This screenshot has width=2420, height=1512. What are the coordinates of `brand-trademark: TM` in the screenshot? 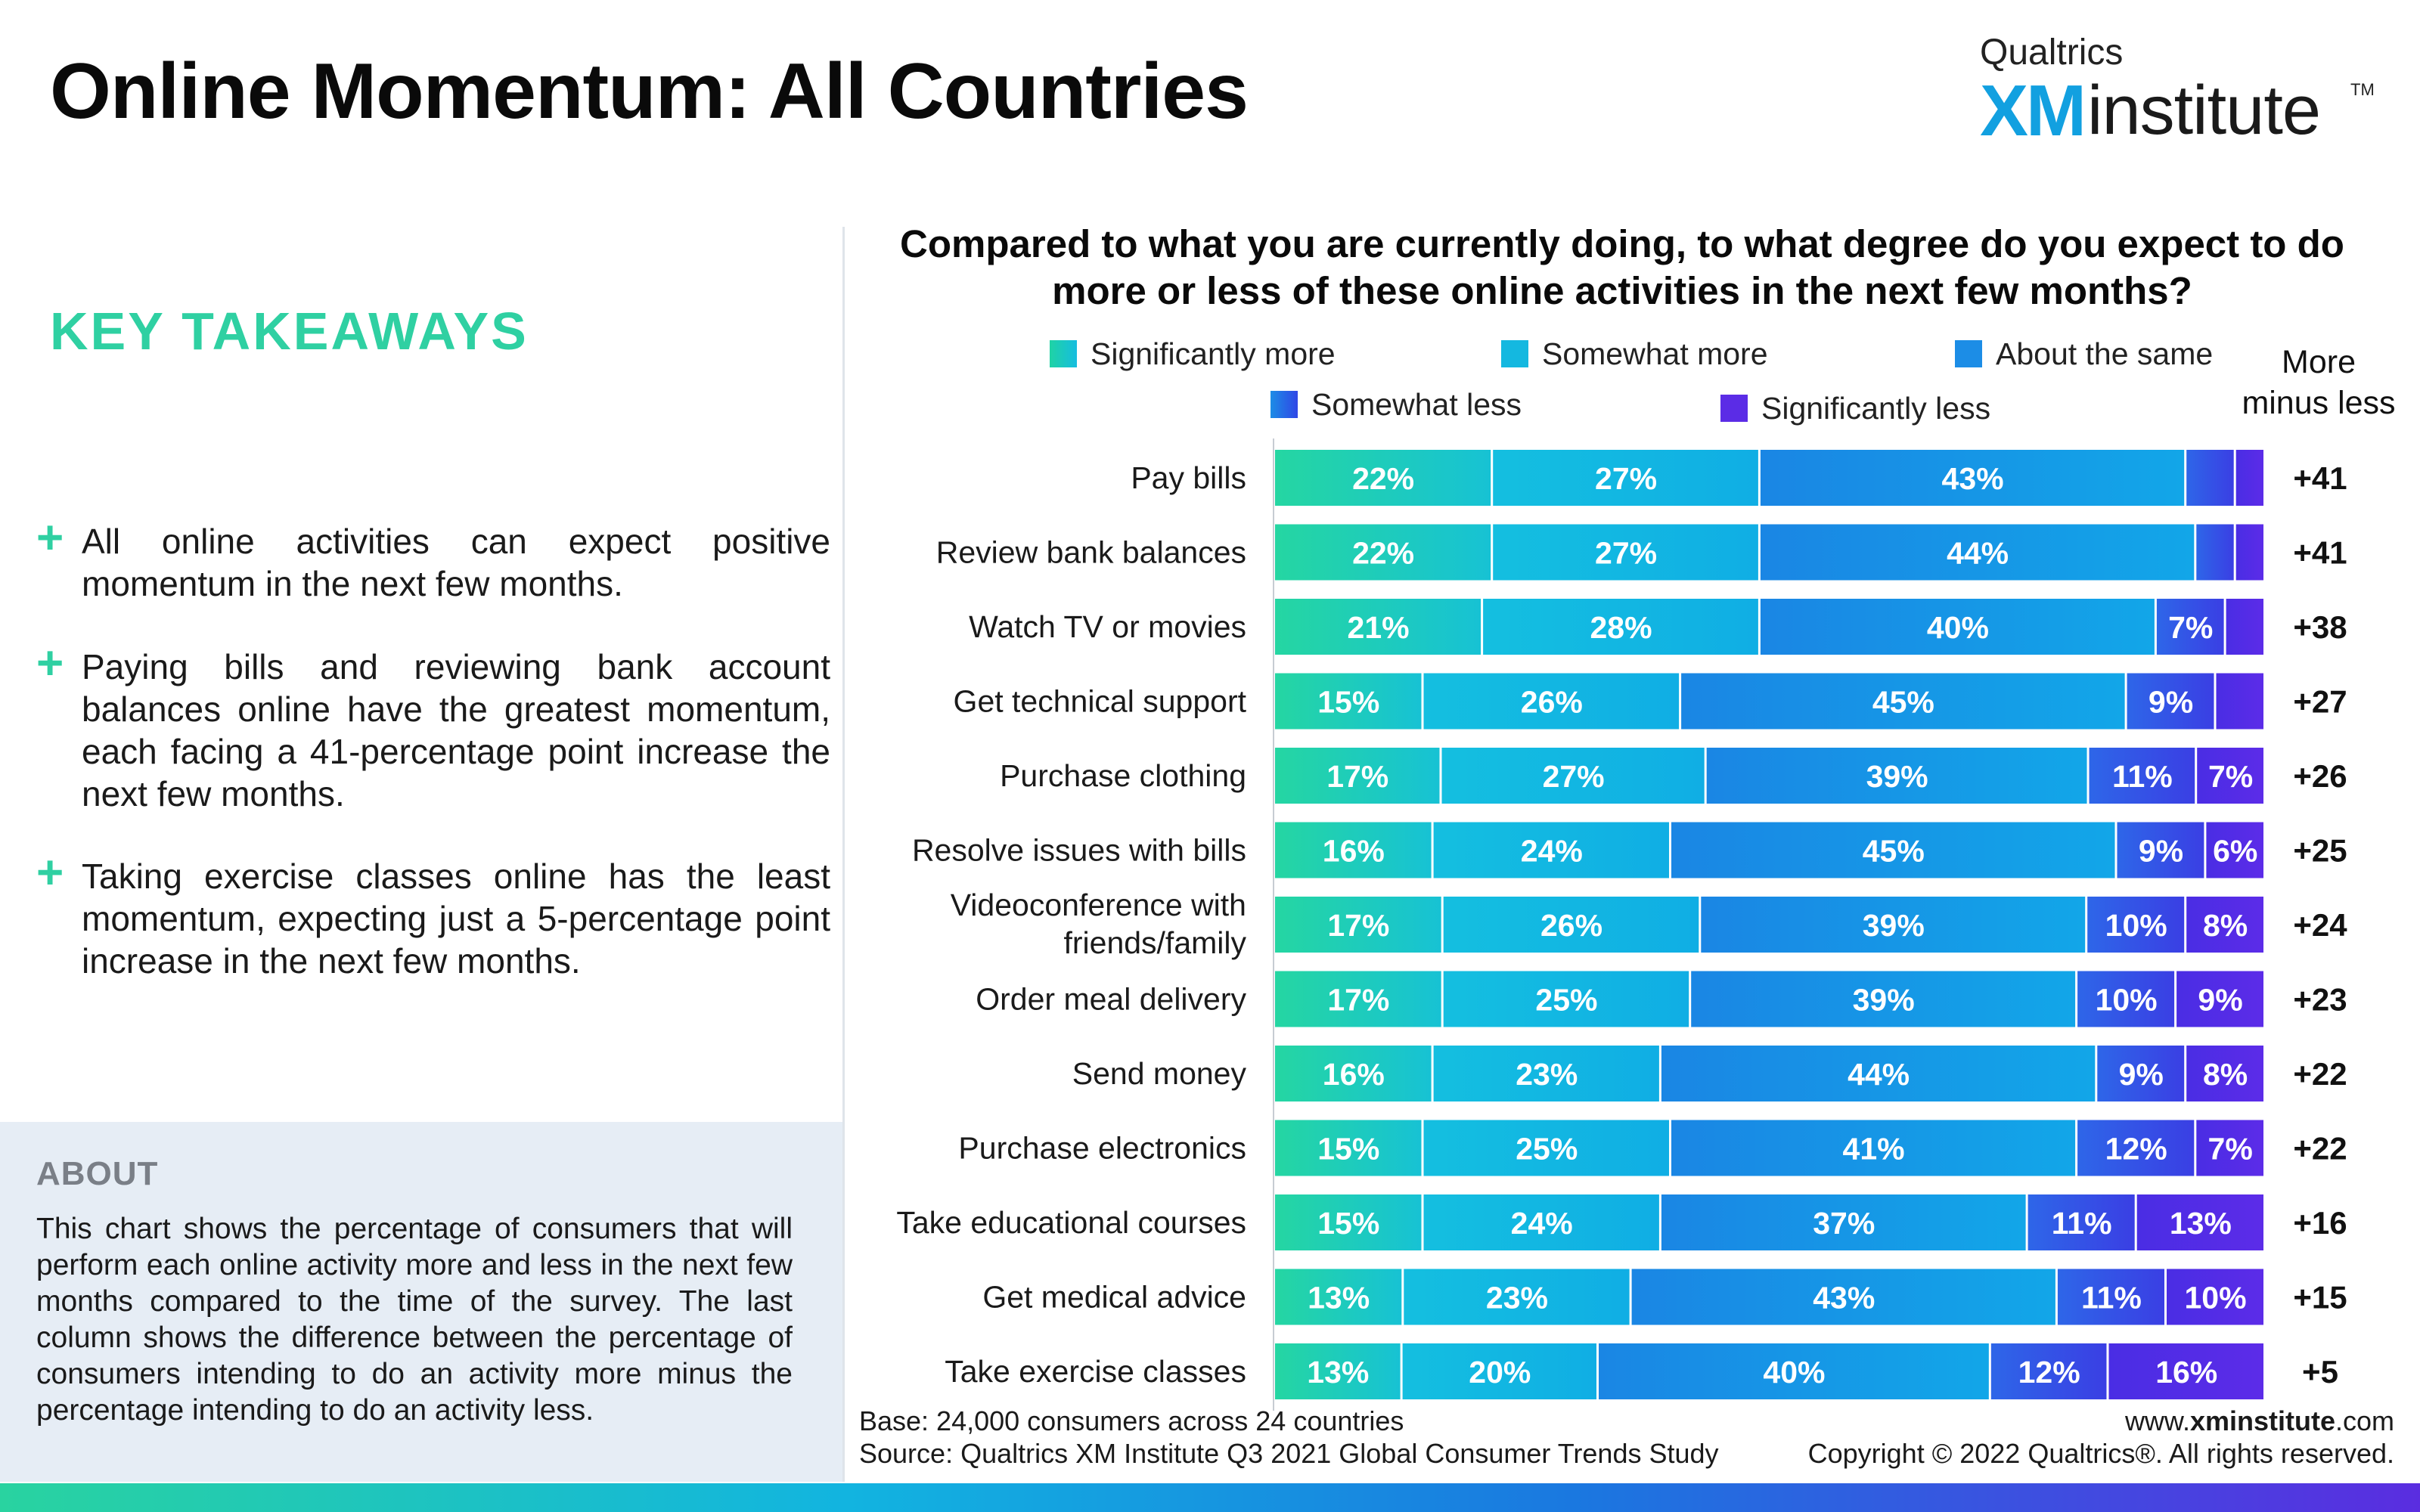 It's located at (2362, 89).